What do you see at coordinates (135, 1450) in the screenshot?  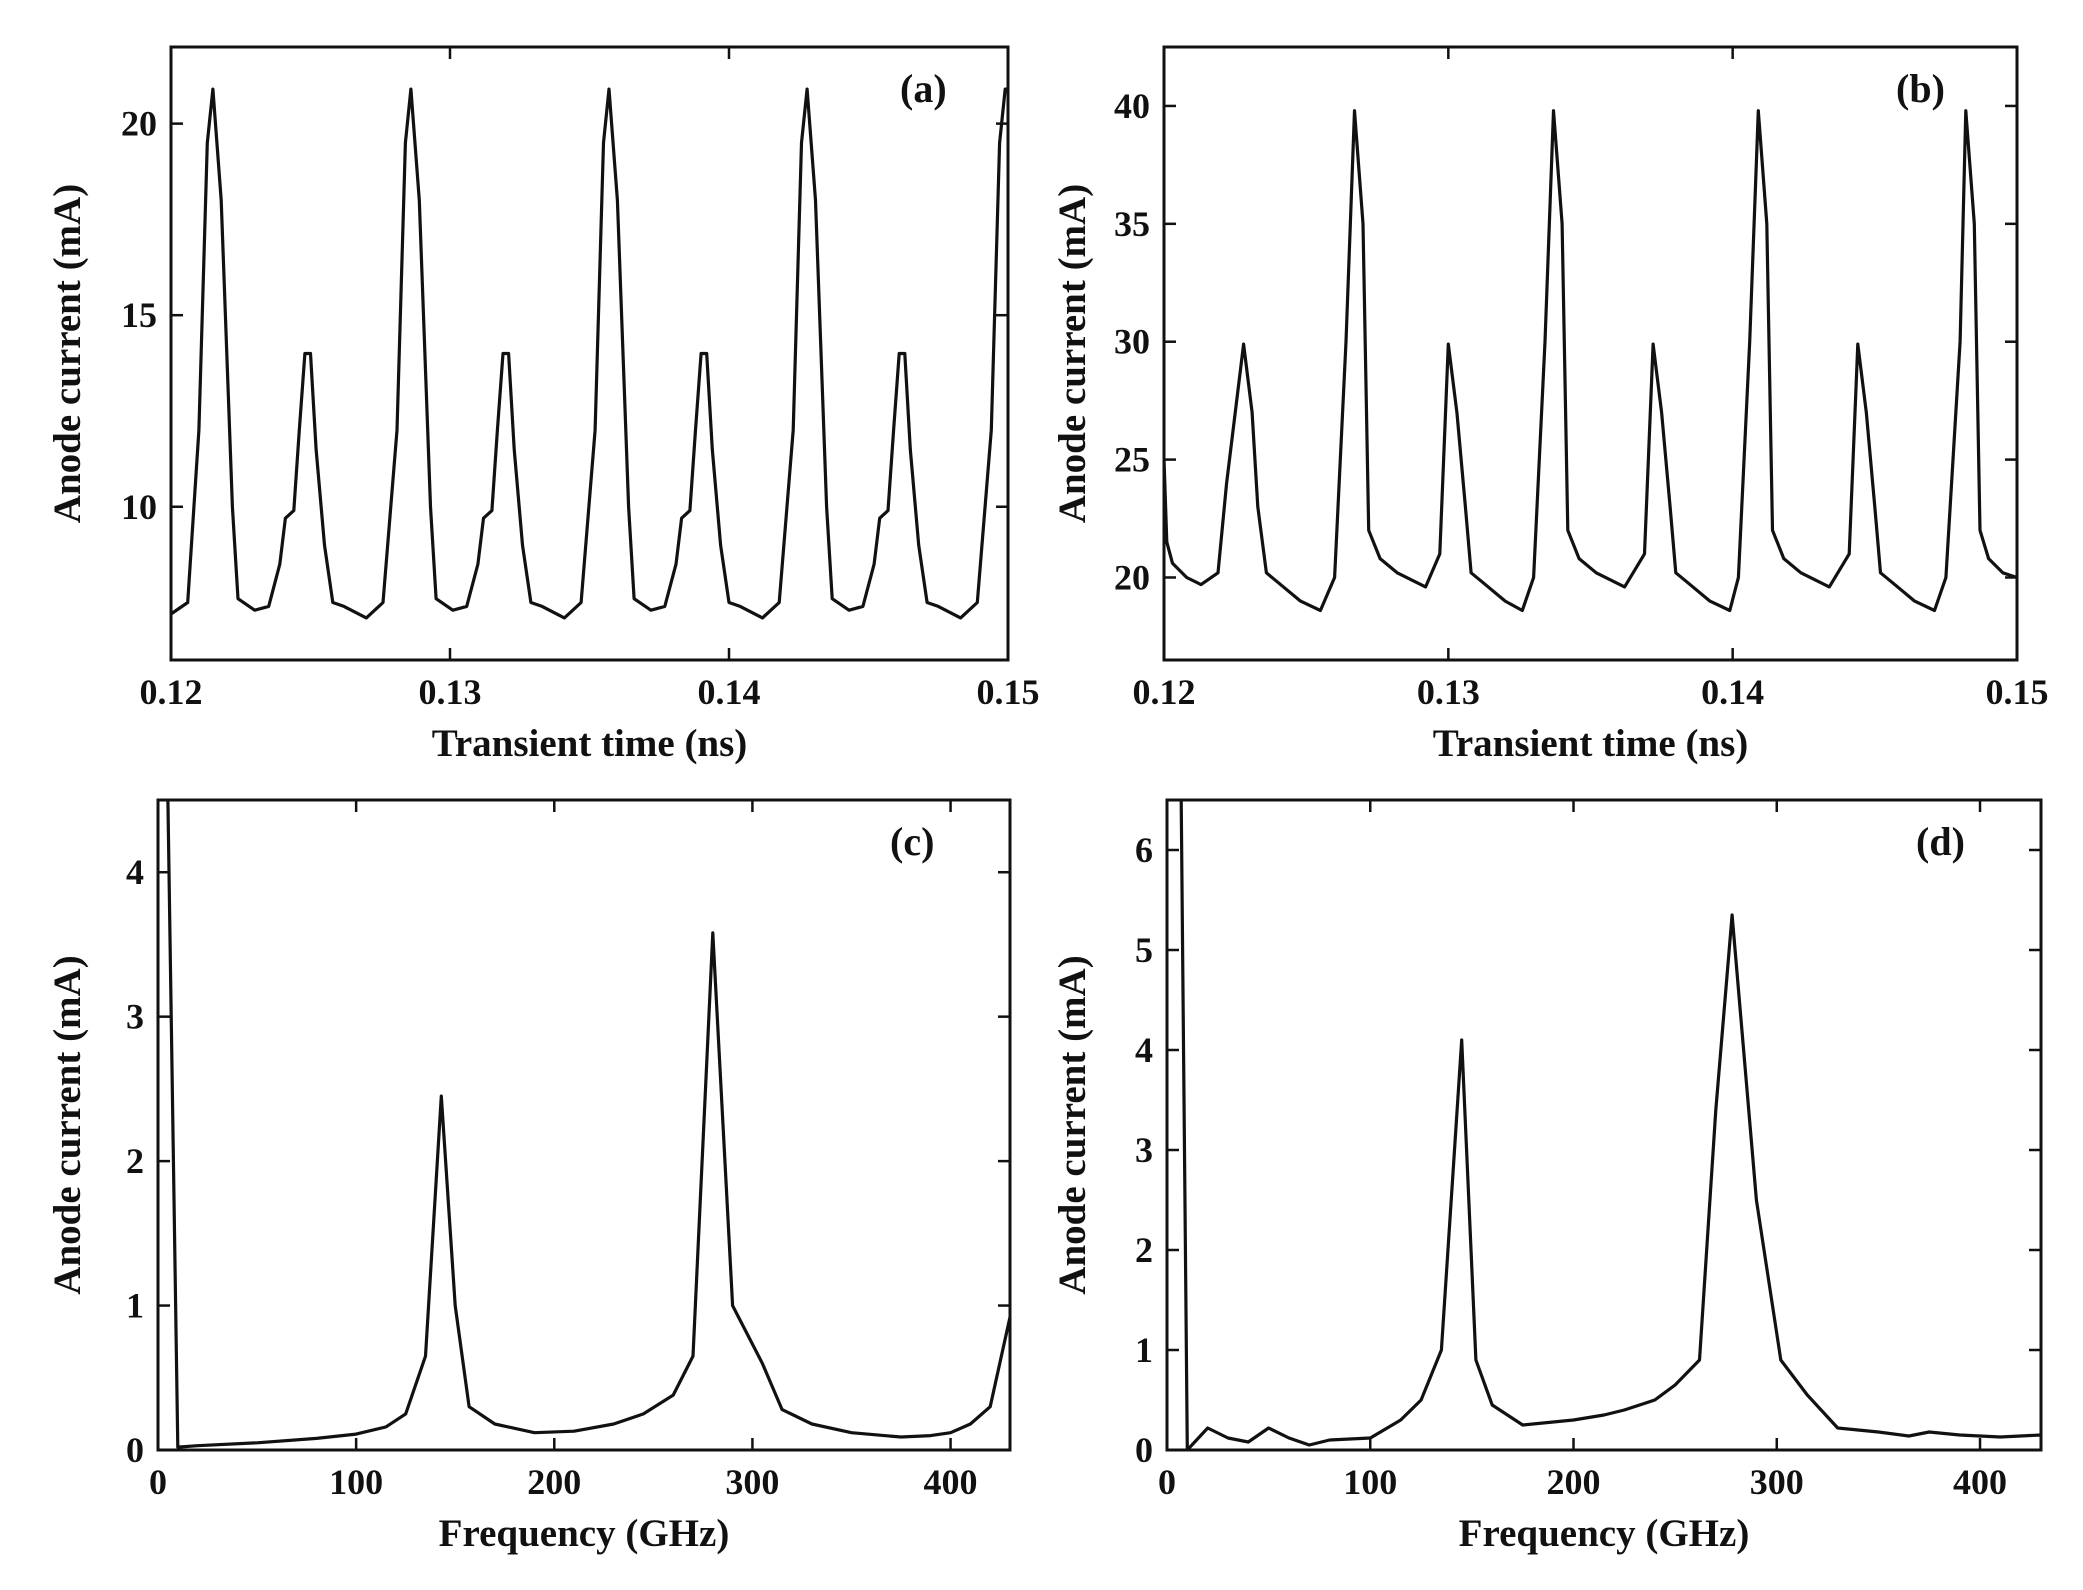 I see `y-tick-label-c: 0` at bounding box center [135, 1450].